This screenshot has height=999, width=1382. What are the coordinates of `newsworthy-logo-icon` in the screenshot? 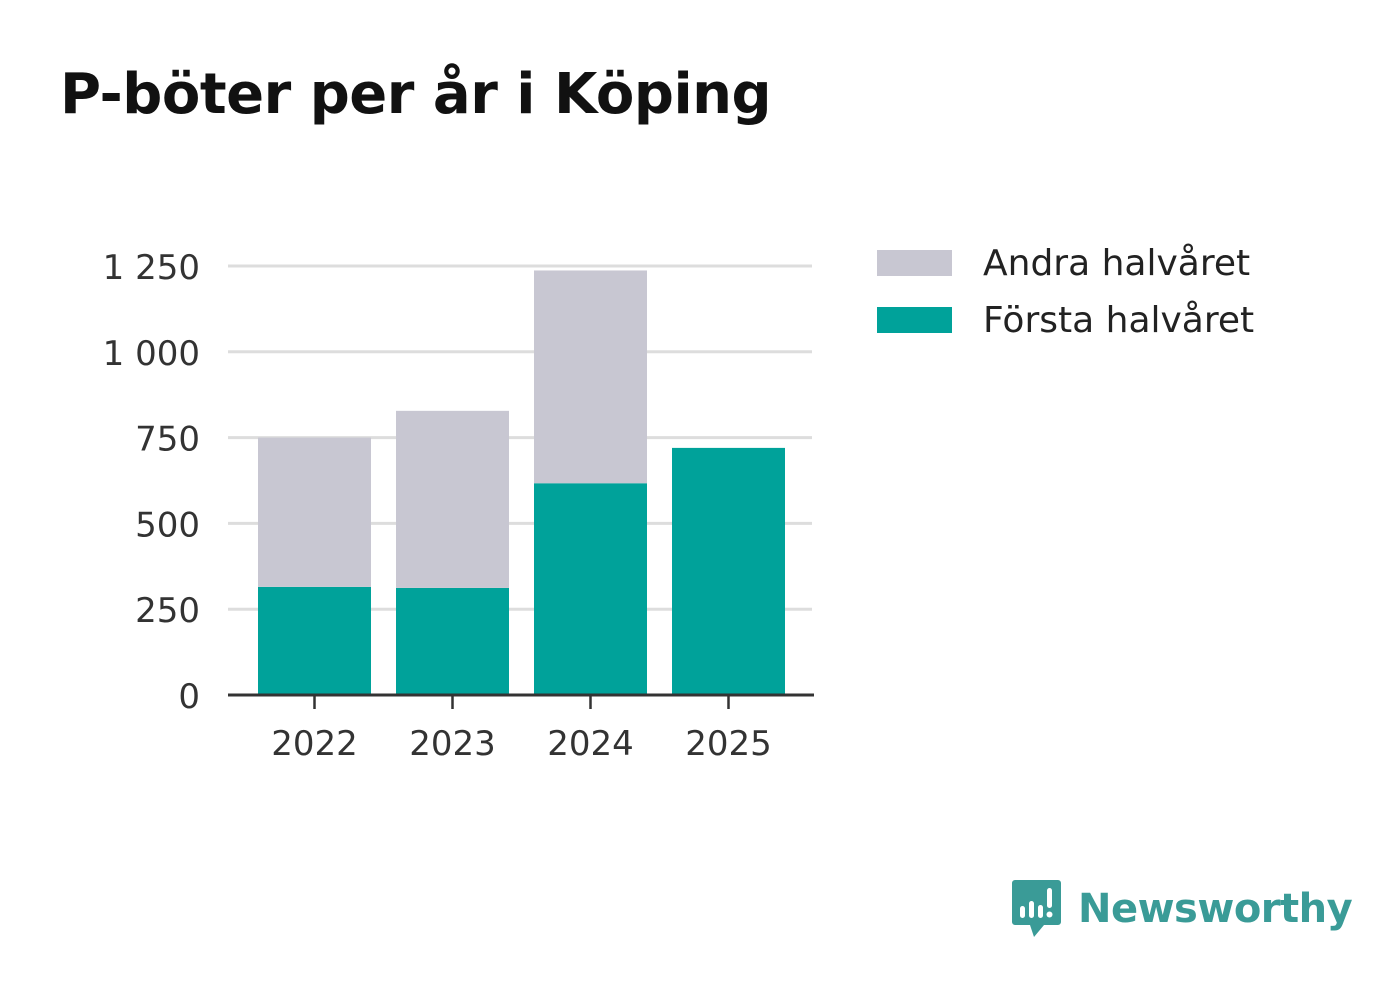 It's located at (1036, 908).